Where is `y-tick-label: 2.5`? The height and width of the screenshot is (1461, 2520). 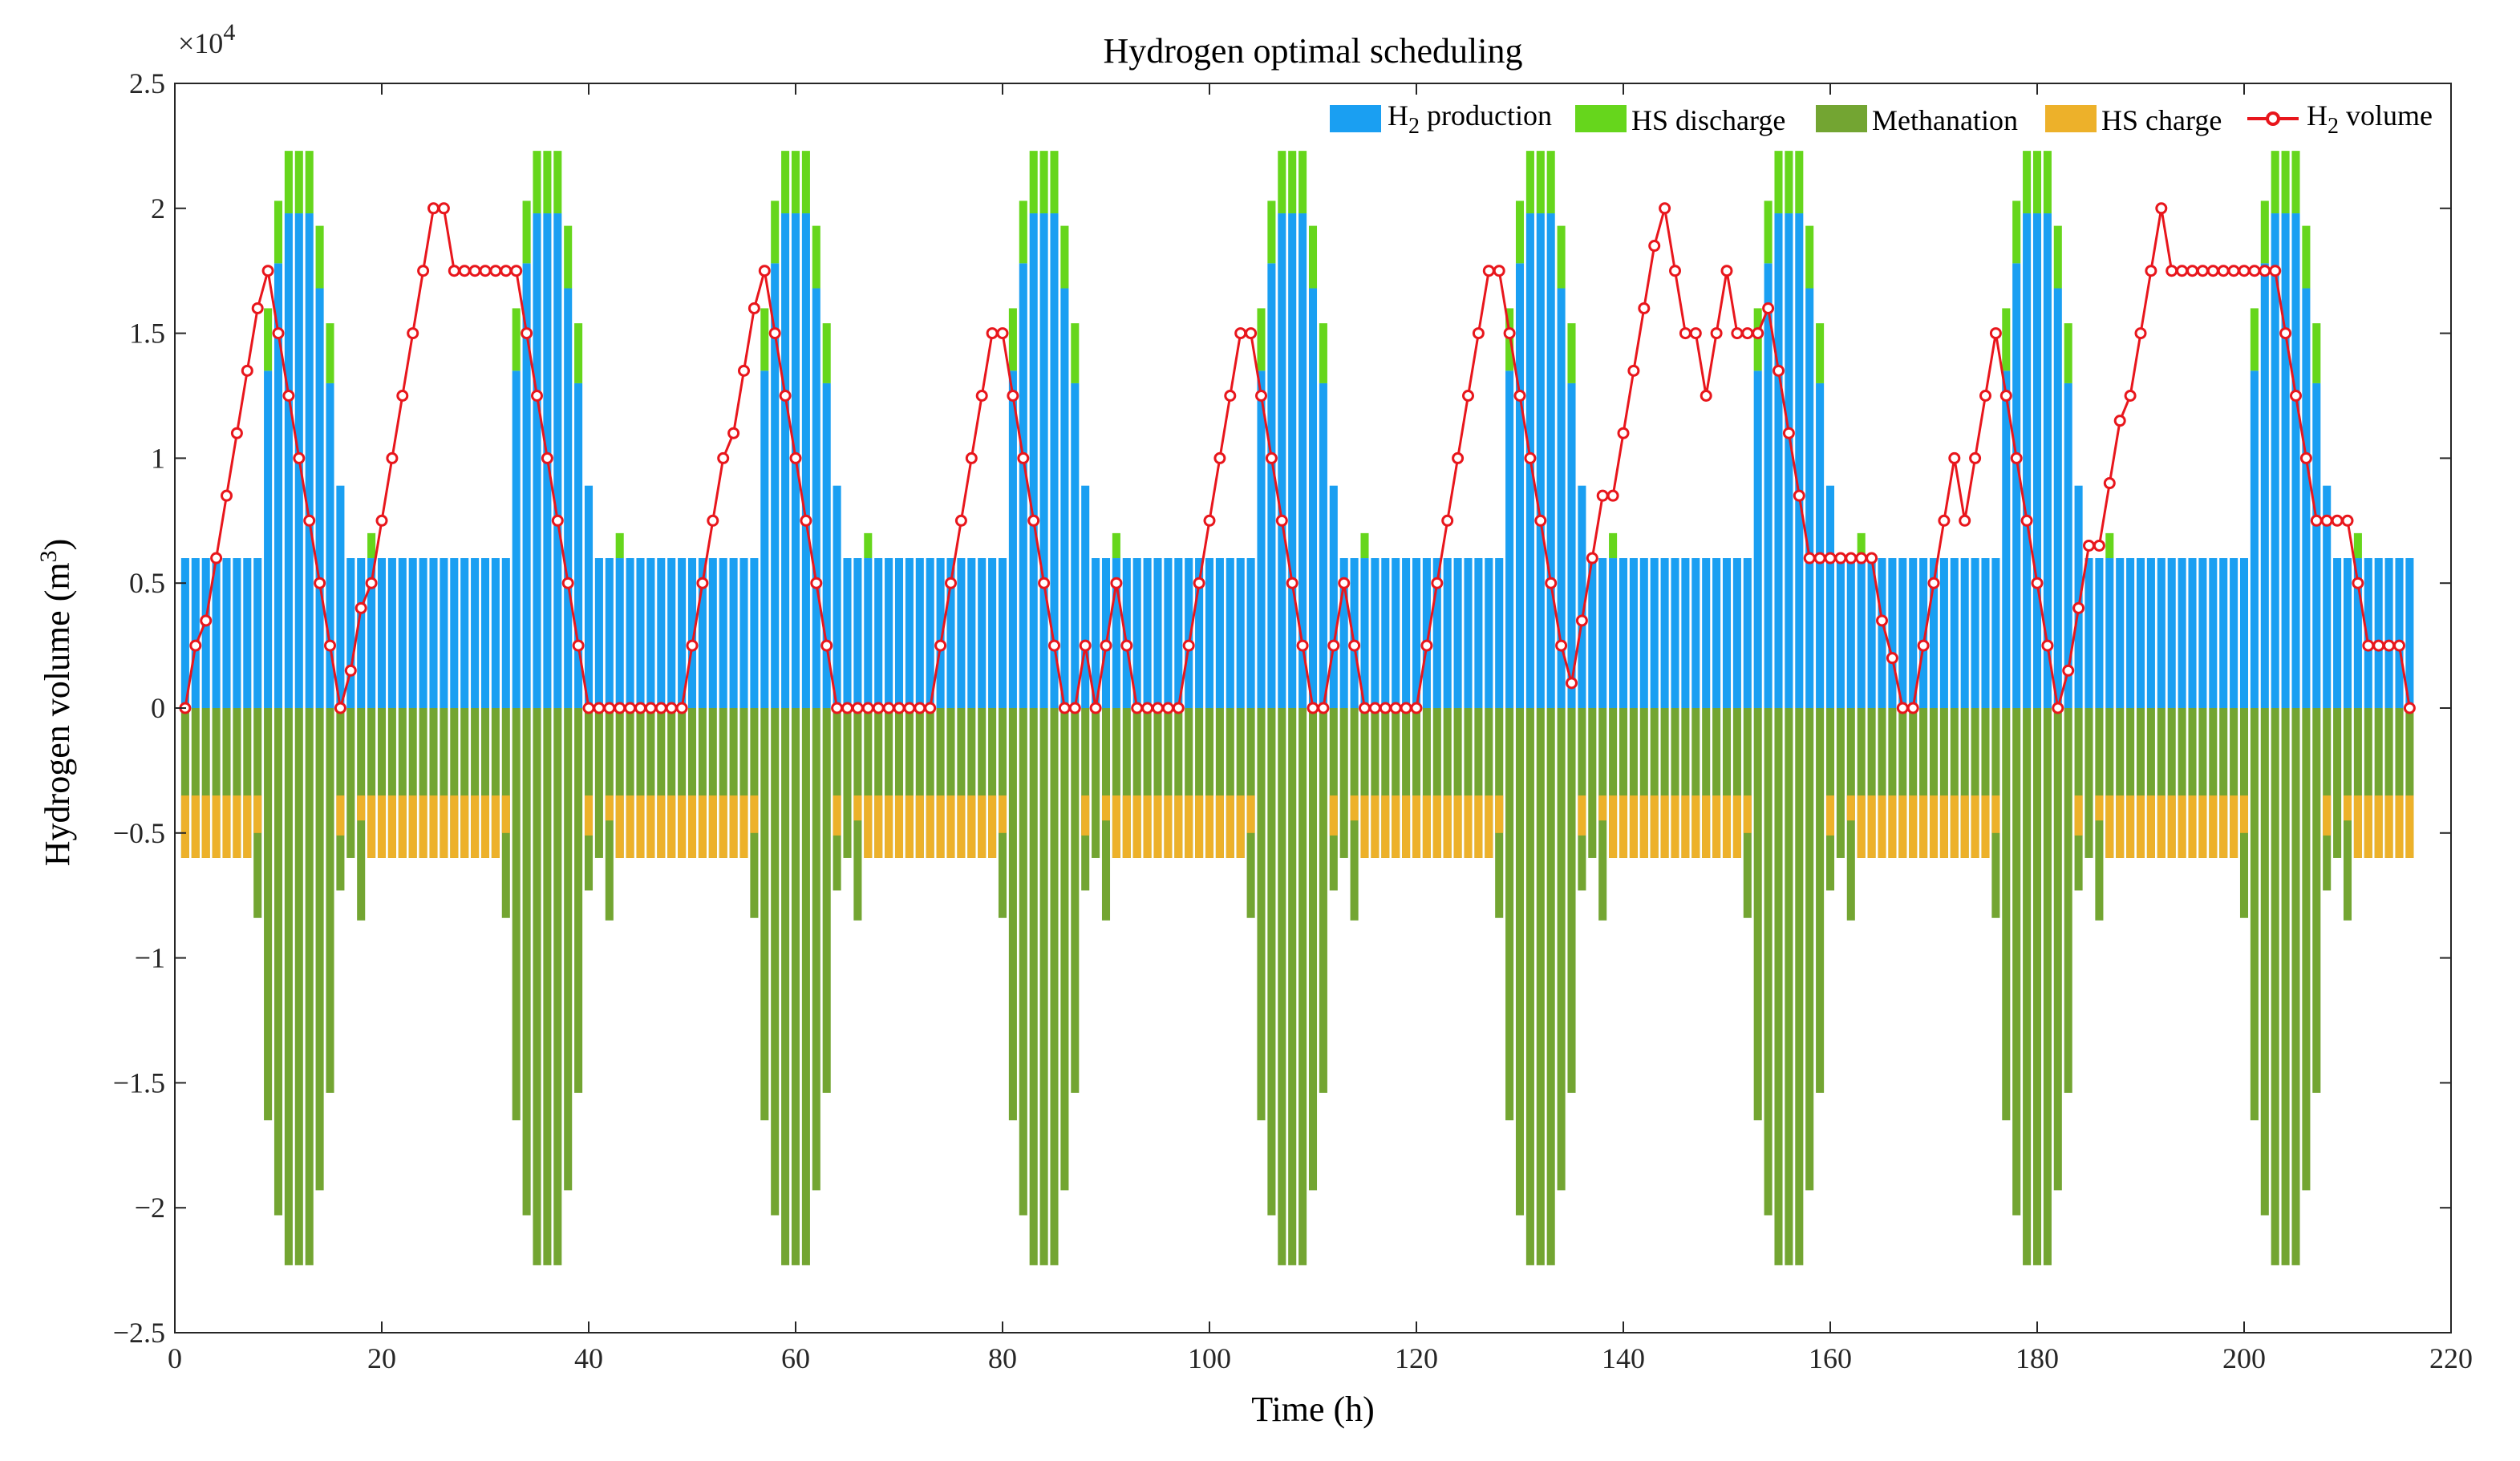
y-tick-label: 2.5 is located at coordinates (147, 83).